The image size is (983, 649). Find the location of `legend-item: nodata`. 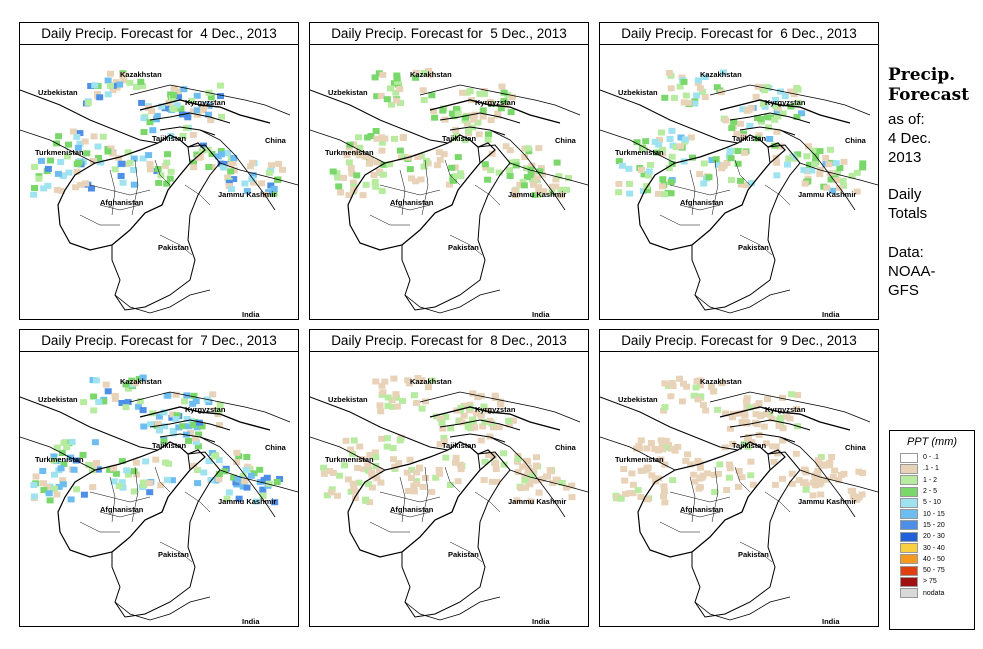

legend-item: nodata is located at coordinates (932, 593).